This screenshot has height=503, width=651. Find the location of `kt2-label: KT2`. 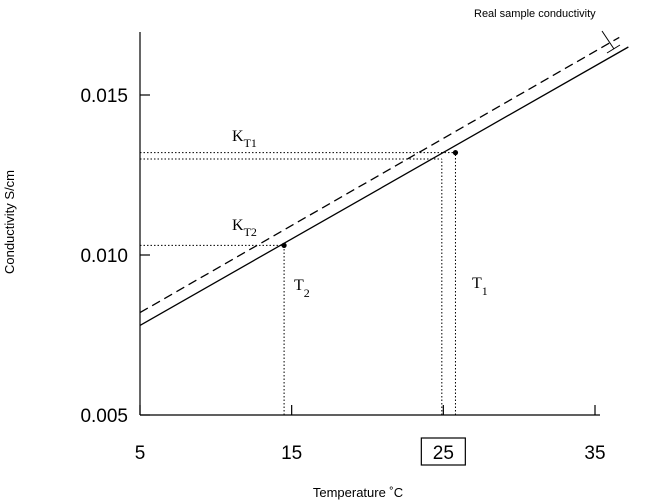

kt2-label: KT2 is located at coordinates (244, 228).